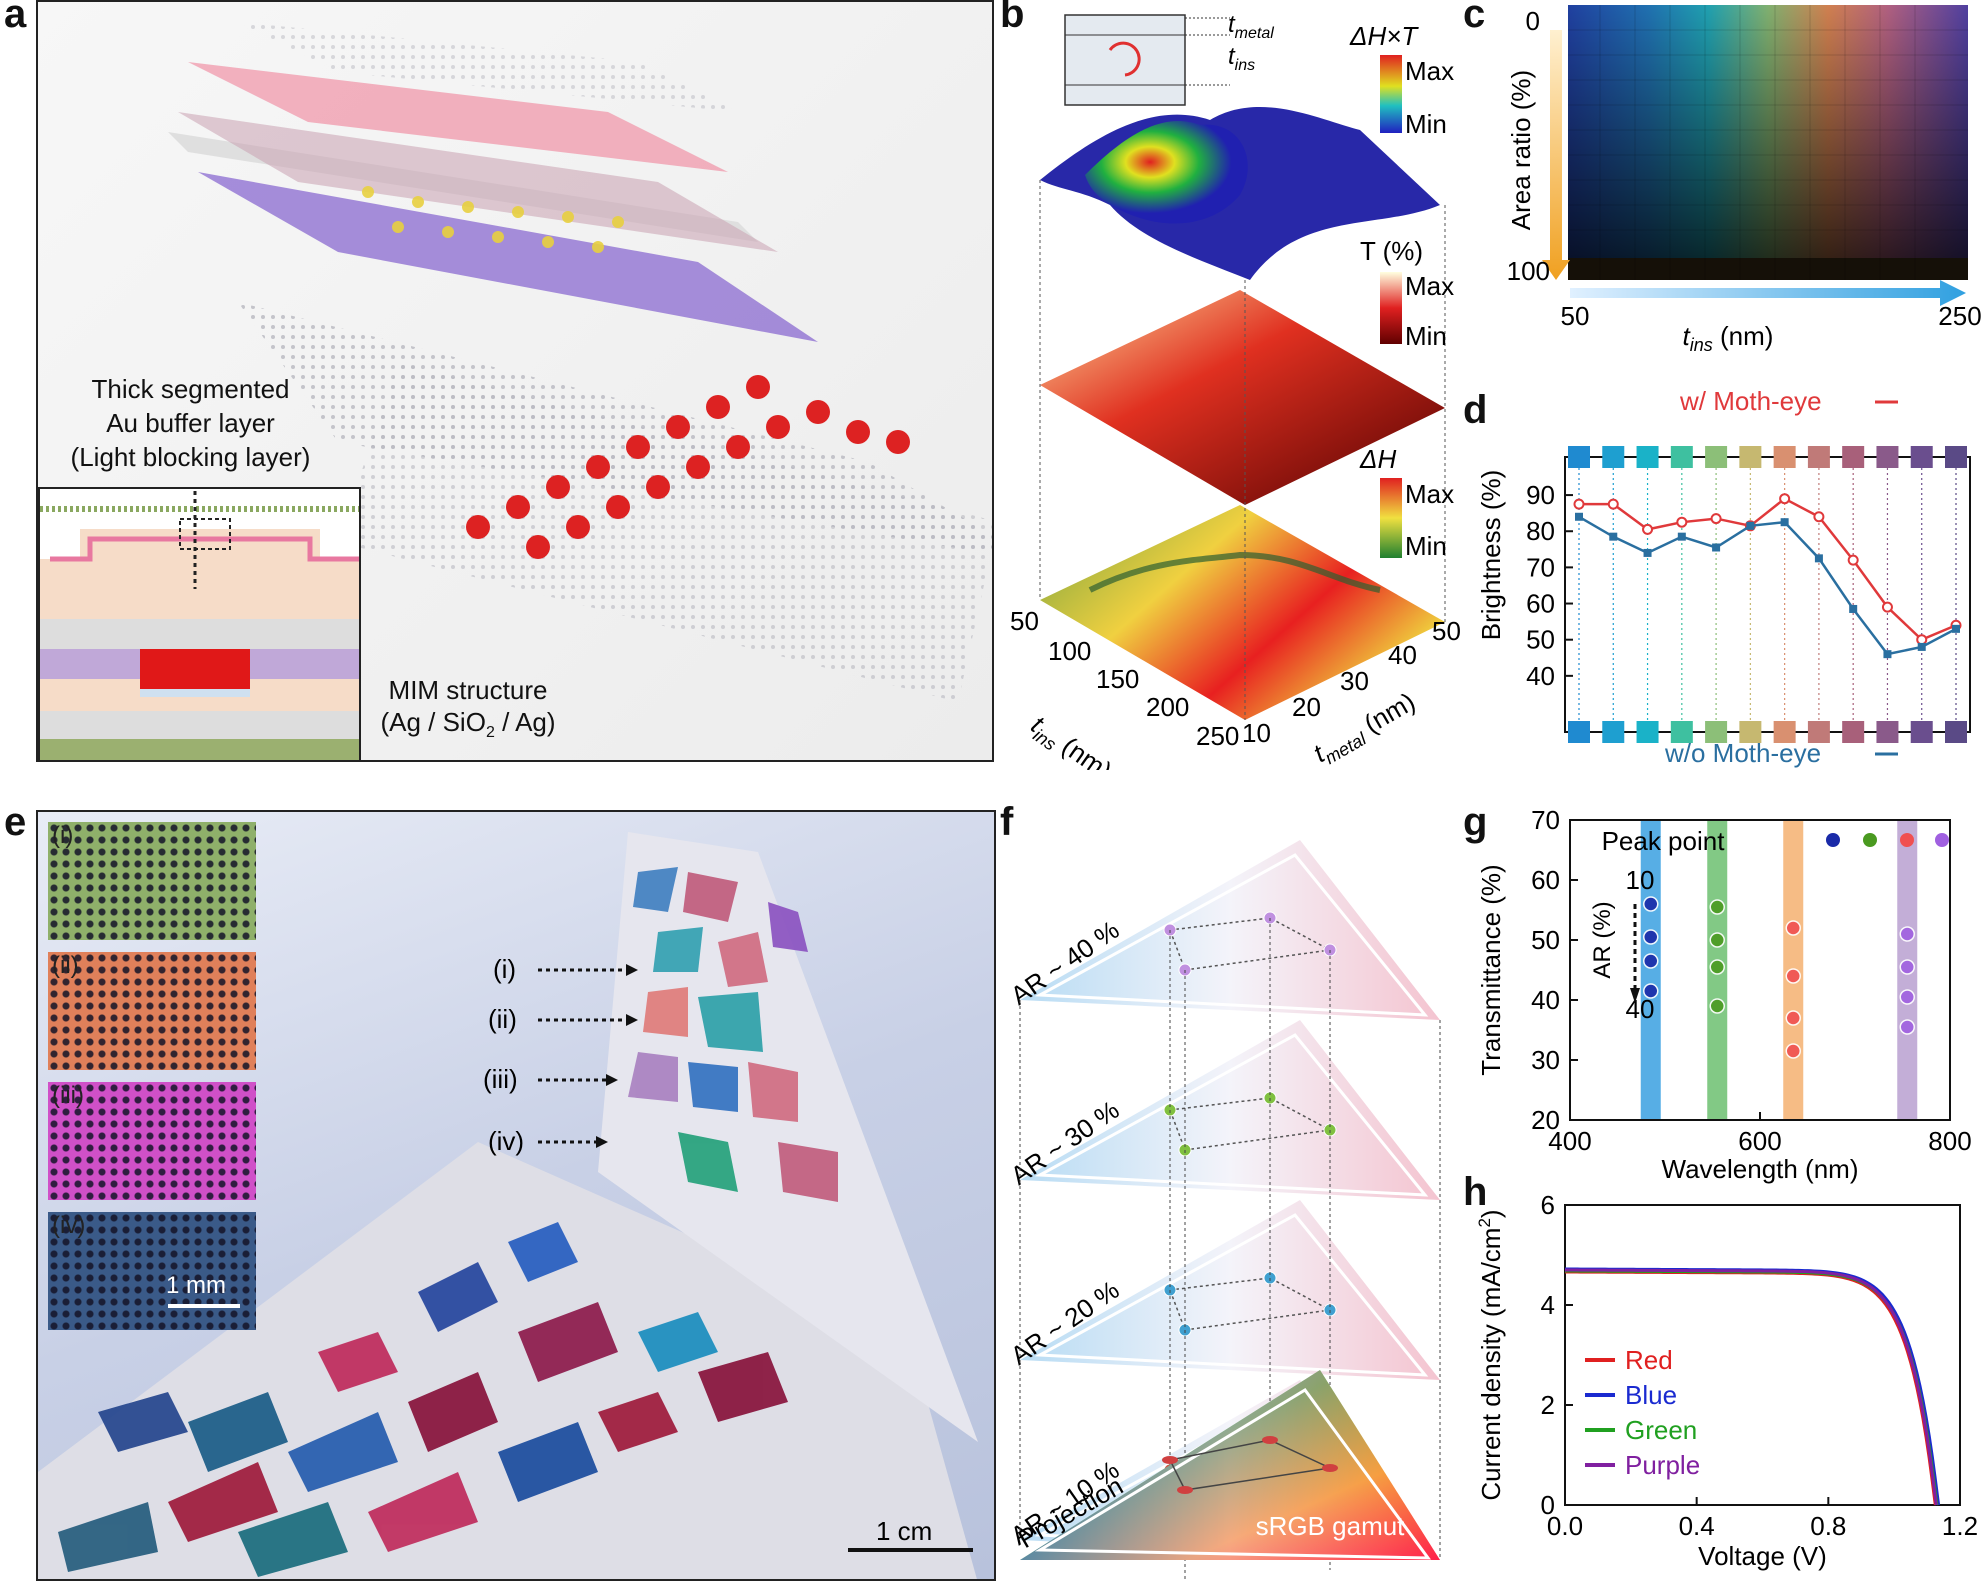 This screenshot has height=1586, width=1986. Describe the element at coordinates (1429, 71) in the screenshot. I see `colorbar-1-max: Max` at that location.